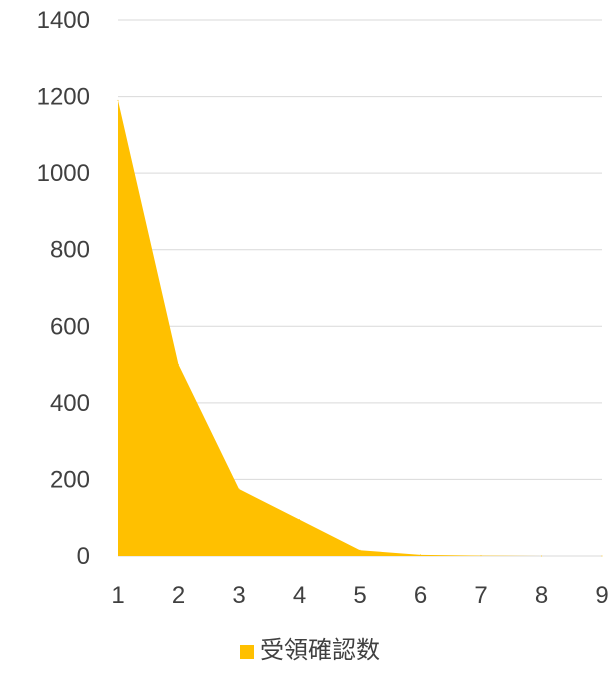 This screenshot has width=611, height=676. Describe the element at coordinates (320, 650) in the screenshot. I see `legend-label: 受領確認数` at that location.